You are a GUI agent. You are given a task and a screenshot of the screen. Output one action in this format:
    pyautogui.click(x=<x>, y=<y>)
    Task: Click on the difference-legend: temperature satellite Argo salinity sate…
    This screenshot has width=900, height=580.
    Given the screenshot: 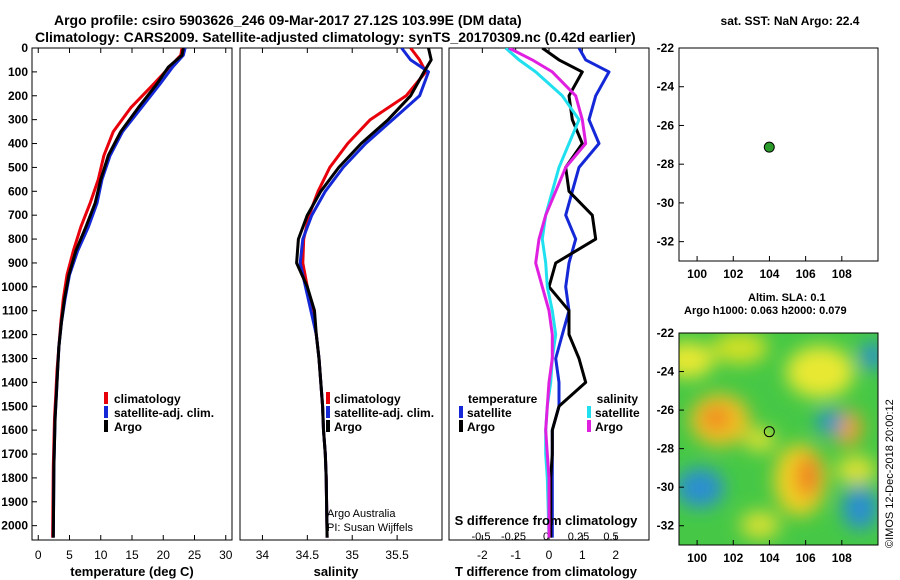 What is the action you would take?
    pyautogui.click(x=549, y=413)
    